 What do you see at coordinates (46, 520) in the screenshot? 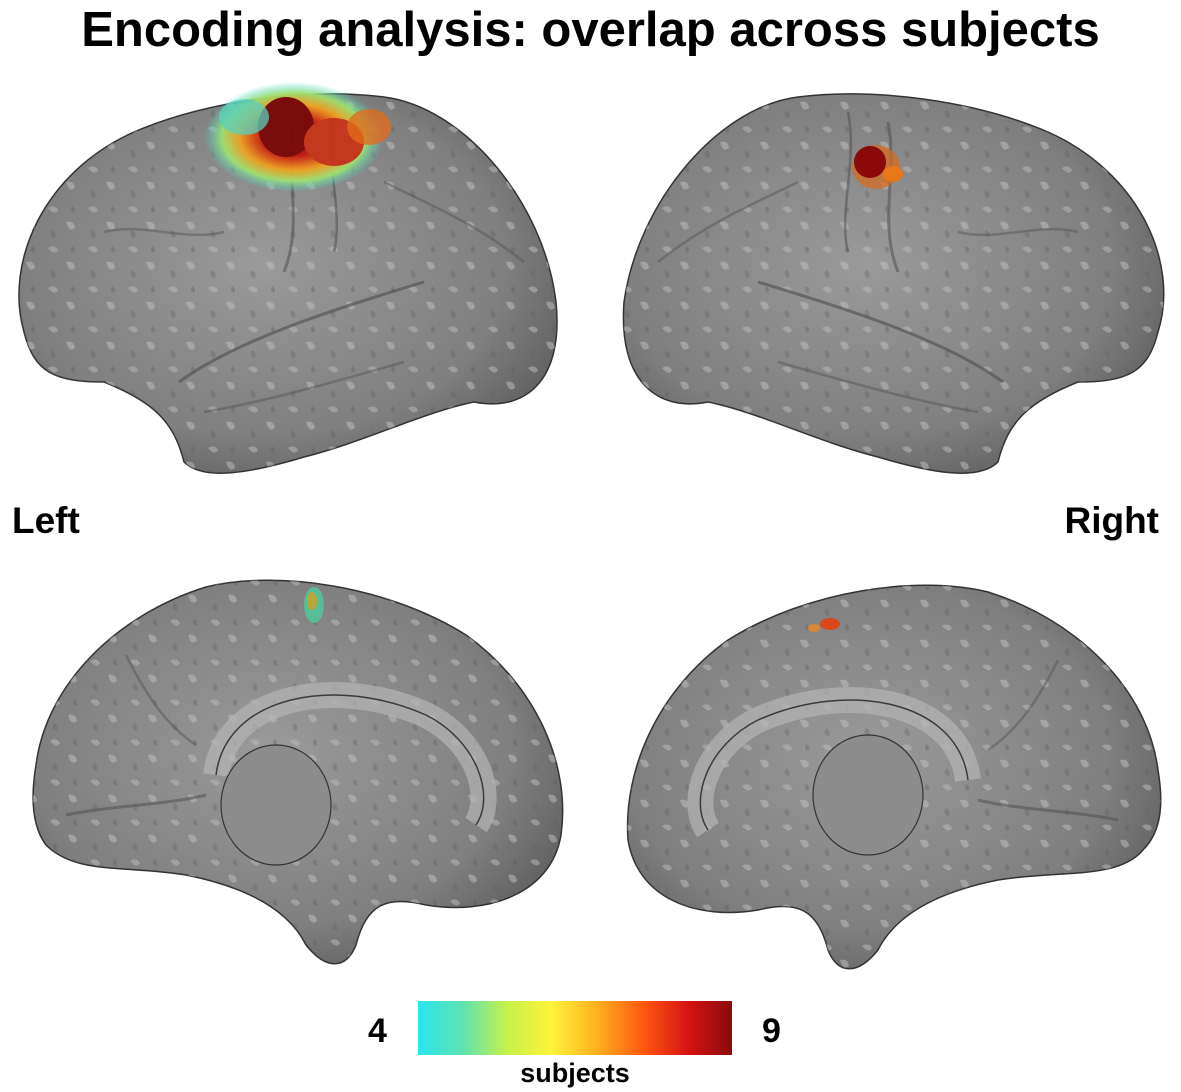
I see `left-hemisphere-label: Left` at bounding box center [46, 520].